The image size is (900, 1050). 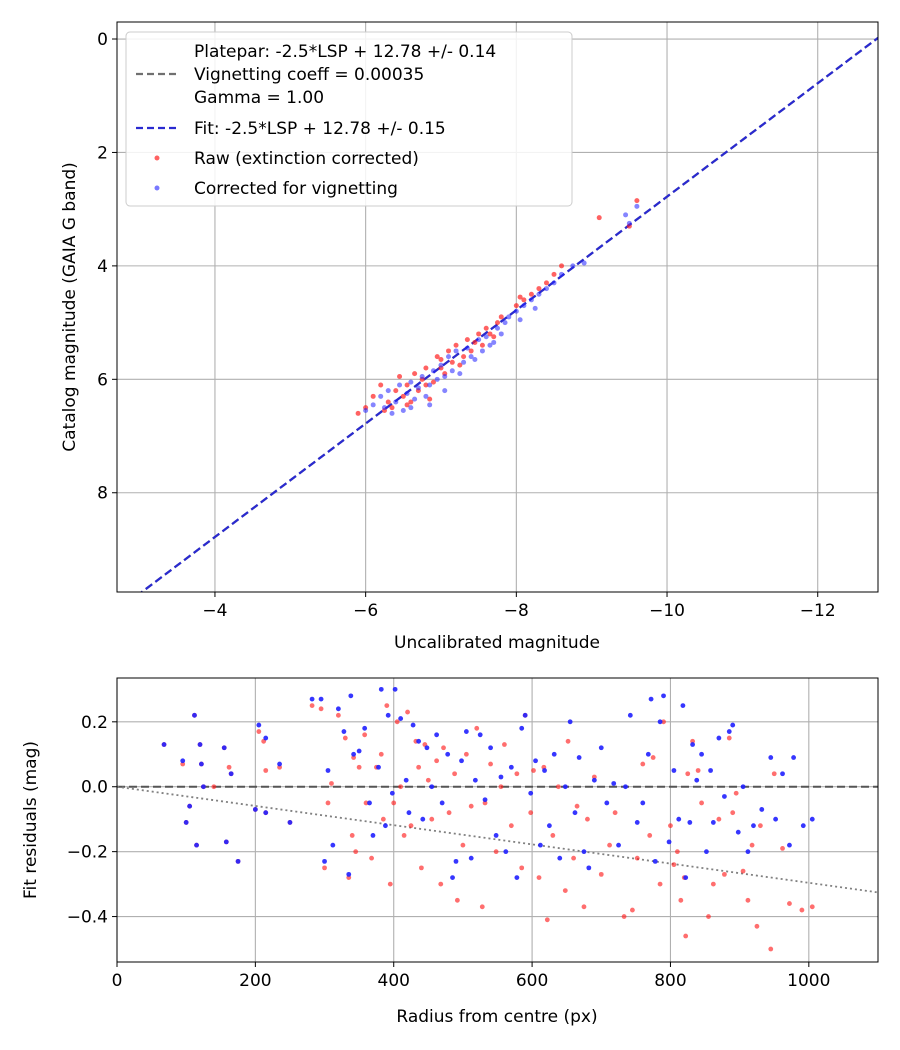 What do you see at coordinates (309, 75) in the screenshot?
I see `legend-platepar-line2: Vignetting coeff = 0.00035` at bounding box center [309, 75].